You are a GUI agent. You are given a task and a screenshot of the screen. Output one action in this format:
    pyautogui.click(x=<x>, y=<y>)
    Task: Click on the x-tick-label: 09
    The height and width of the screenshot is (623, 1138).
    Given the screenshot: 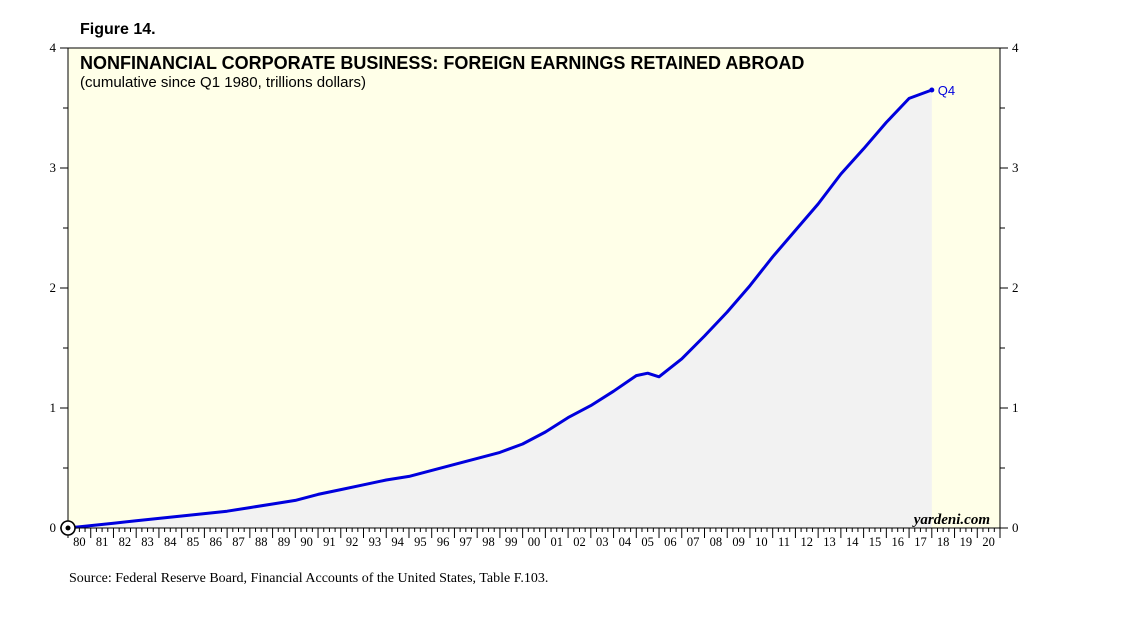 What is the action you would take?
    pyautogui.click(x=738, y=542)
    